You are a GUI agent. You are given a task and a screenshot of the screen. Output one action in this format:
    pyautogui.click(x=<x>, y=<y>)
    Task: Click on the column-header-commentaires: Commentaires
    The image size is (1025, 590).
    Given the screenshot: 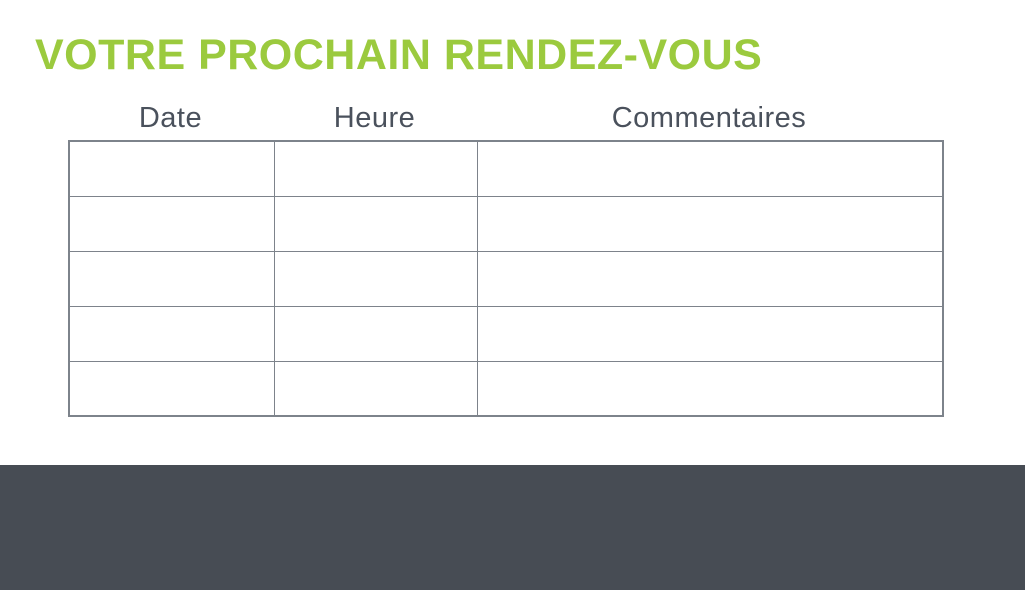 What is the action you would take?
    pyautogui.click(x=709, y=118)
    